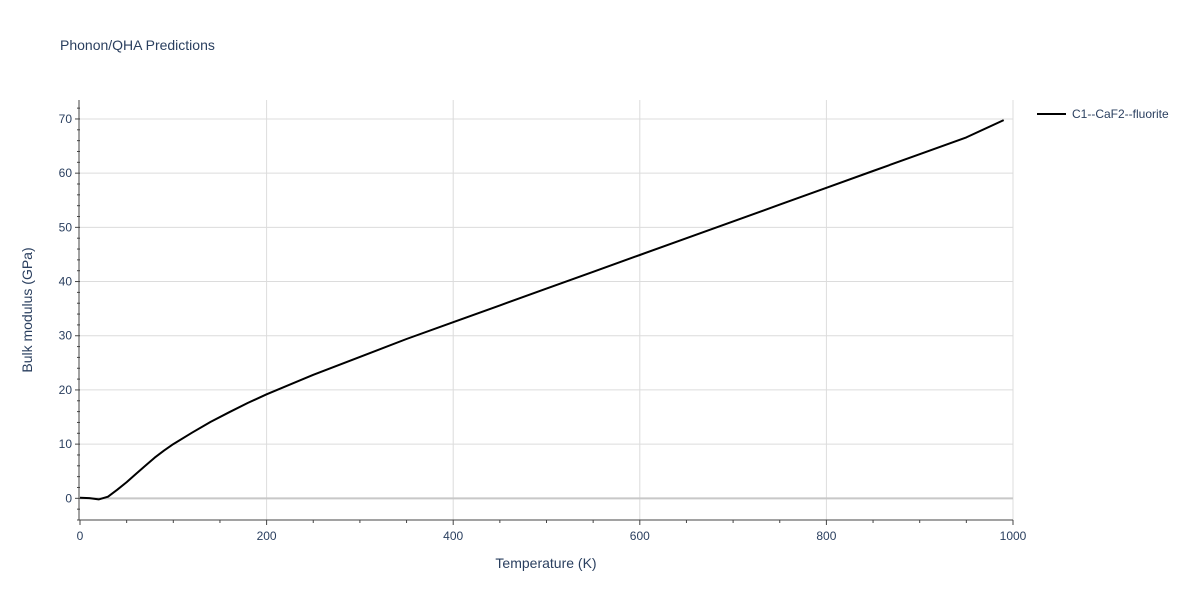  What do you see at coordinates (66, 173) in the screenshot?
I see `y-tick-label: 60` at bounding box center [66, 173].